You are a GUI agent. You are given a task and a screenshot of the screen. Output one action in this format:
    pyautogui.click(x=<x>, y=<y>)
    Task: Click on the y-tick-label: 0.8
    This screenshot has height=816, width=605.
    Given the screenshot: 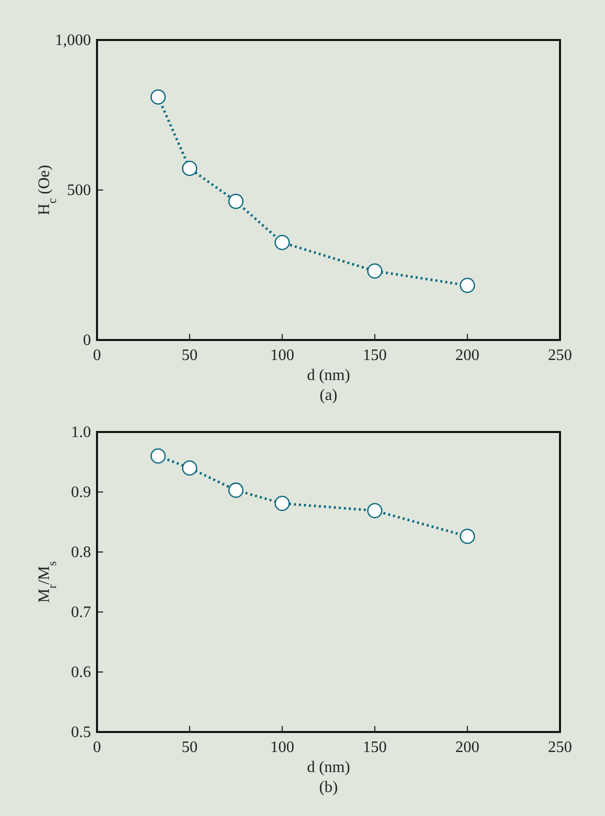 What is the action you would take?
    pyautogui.click(x=81, y=552)
    